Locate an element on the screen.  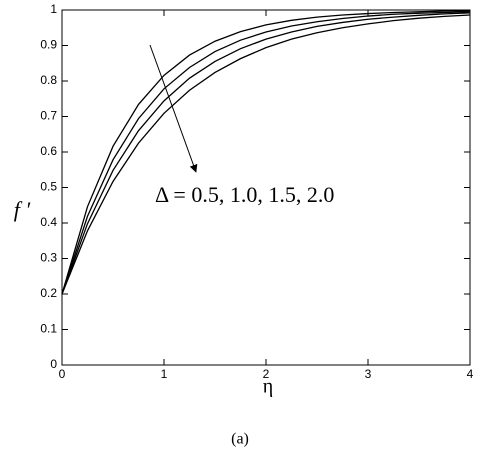
y-tick-label: 1 is located at coordinates (53, 9).